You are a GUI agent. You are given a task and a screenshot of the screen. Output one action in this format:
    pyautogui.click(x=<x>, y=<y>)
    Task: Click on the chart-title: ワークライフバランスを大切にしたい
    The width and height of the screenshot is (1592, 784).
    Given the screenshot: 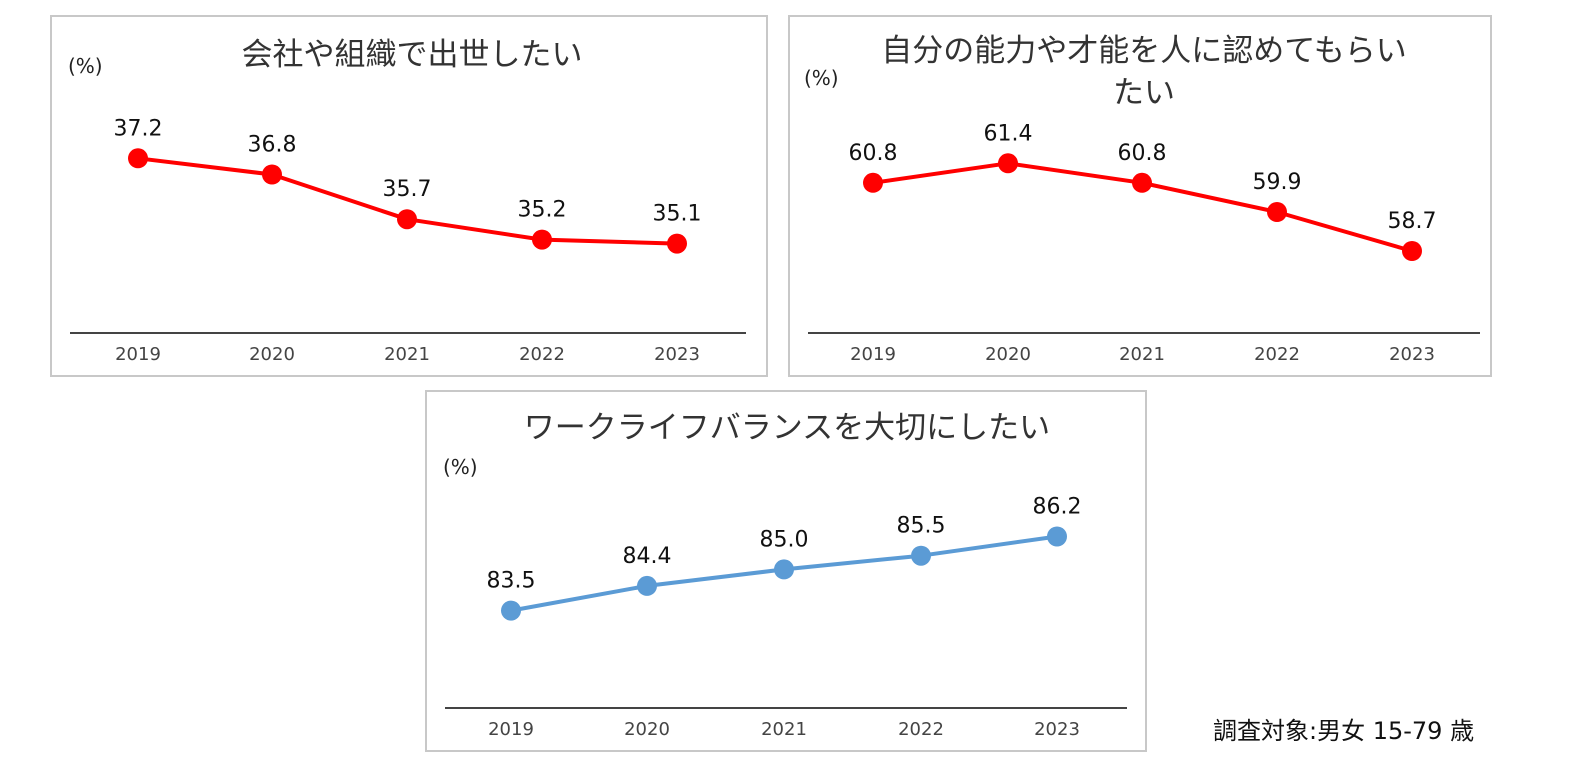 What is the action you would take?
    pyautogui.click(x=787, y=428)
    